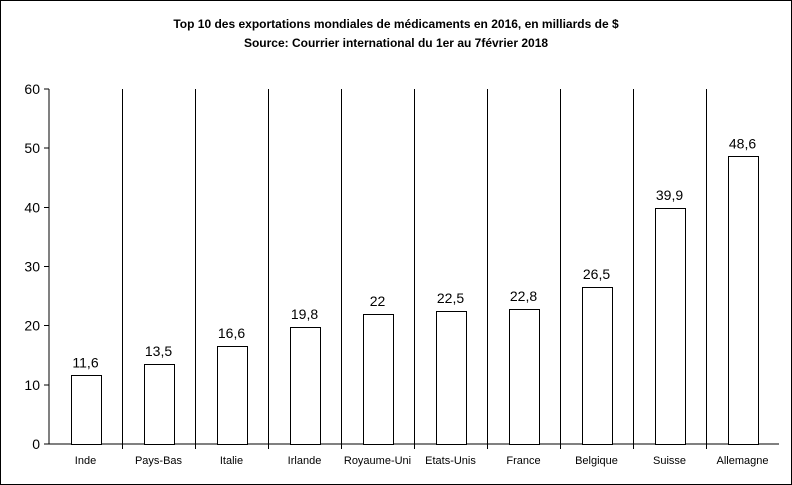 This screenshot has width=792, height=485. I want to click on category-label: Irlande, so click(305, 461).